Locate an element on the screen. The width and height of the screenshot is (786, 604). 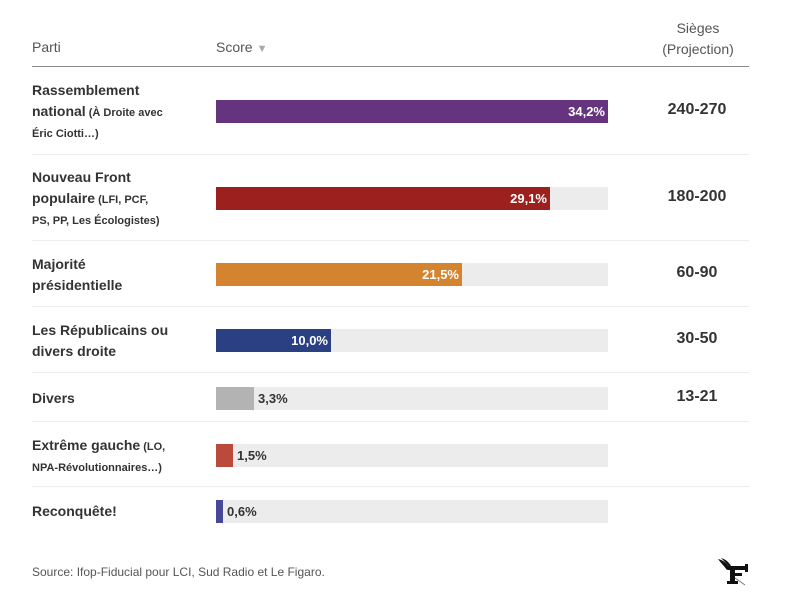
seats-header-line2: (Projection) is located at coordinates (698, 49).